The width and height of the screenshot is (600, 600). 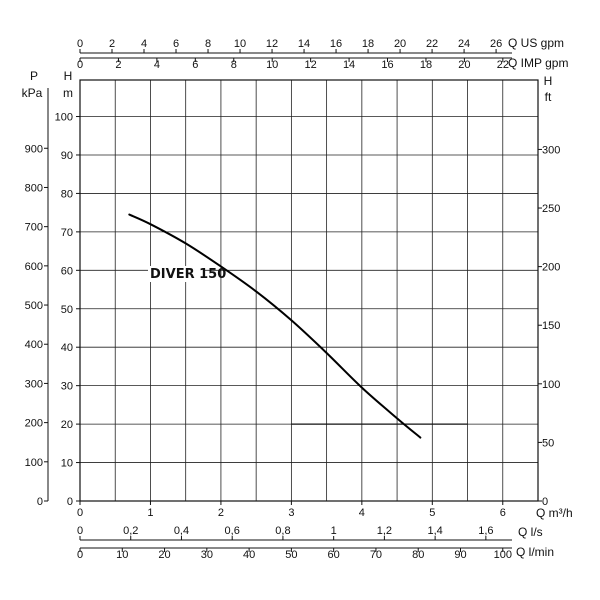 What do you see at coordinates (554, 513) in the screenshot?
I see `q-m3h-unit: Q m³/h` at bounding box center [554, 513].